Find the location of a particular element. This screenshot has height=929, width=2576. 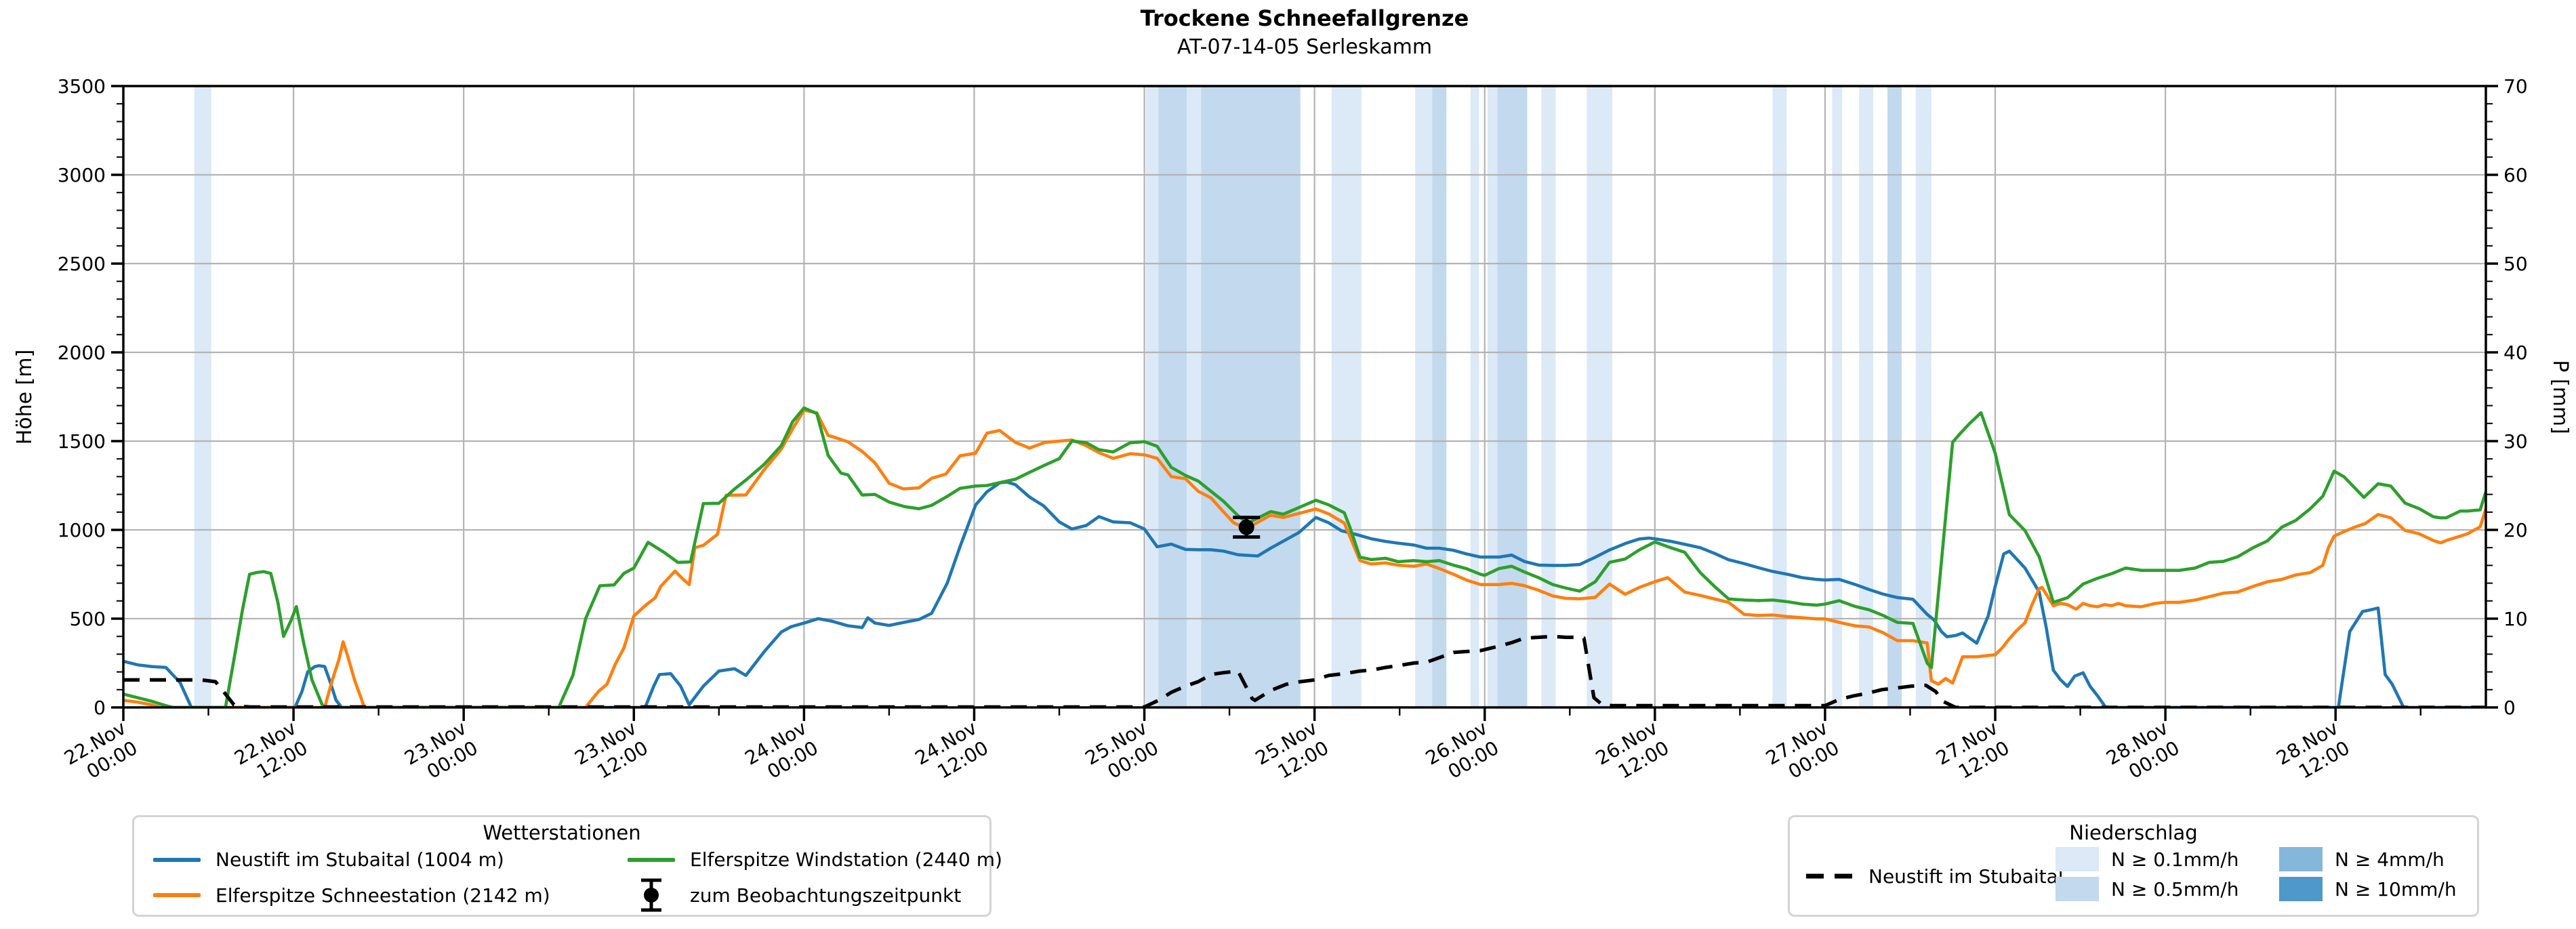

svg-text: 3500 is located at coordinates (82, 86).